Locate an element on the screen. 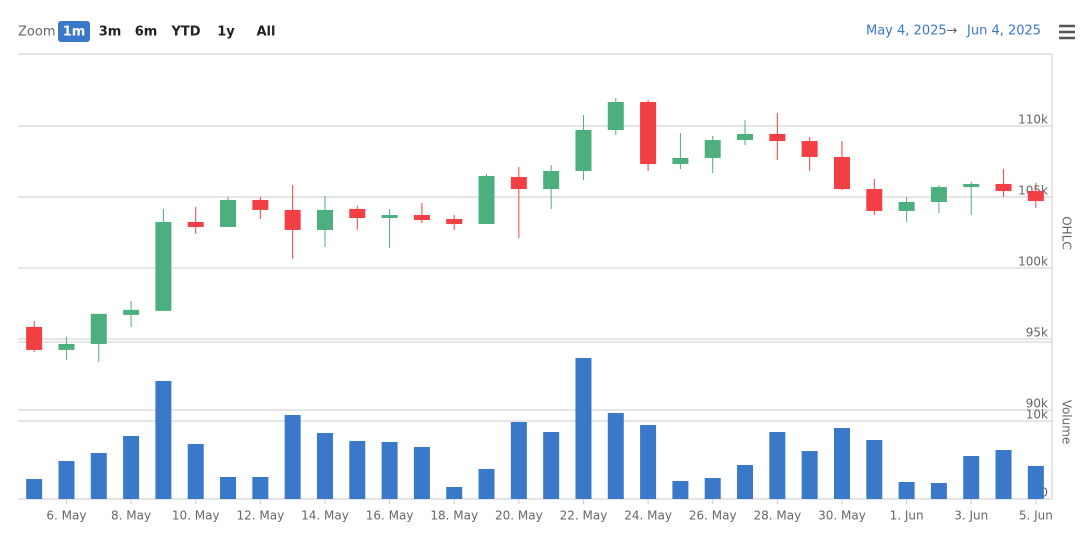  zoom-button: All is located at coordinates (266, 32).